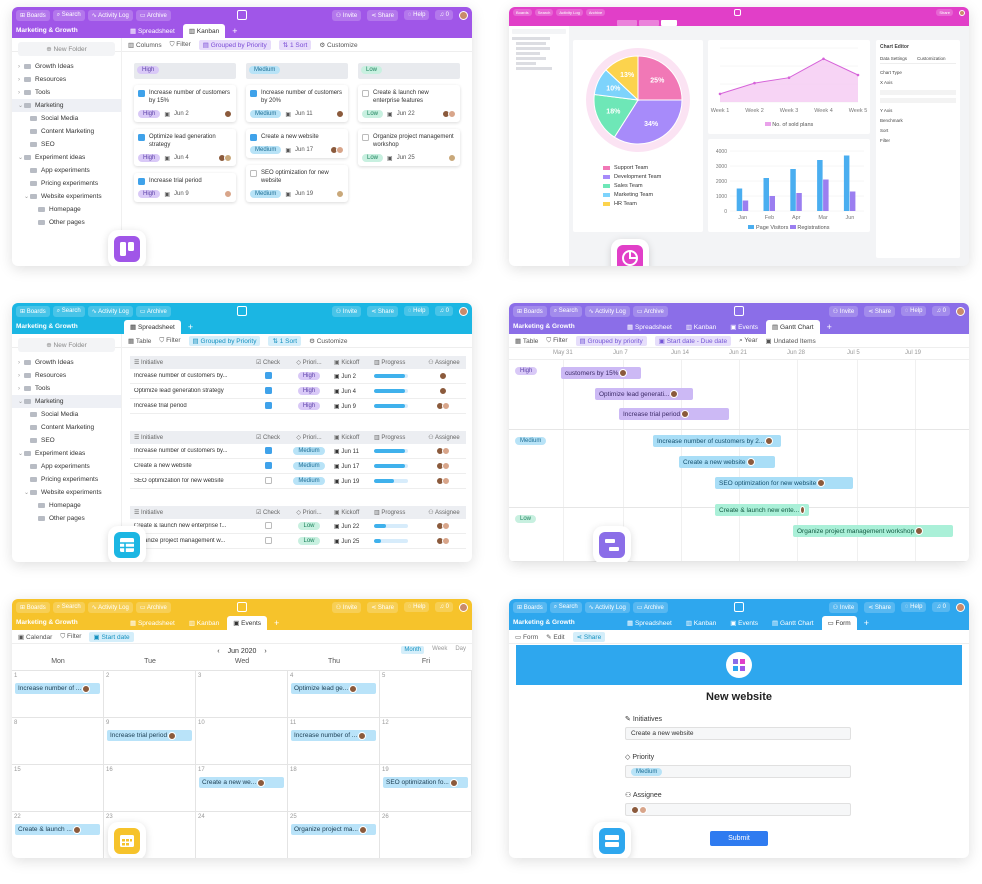 Image resolution: width=982 pixels, height=884 pixels. Describe the element at coordinates (440, 649) in the screenshot. I see `view-week-button: Week` at that location.